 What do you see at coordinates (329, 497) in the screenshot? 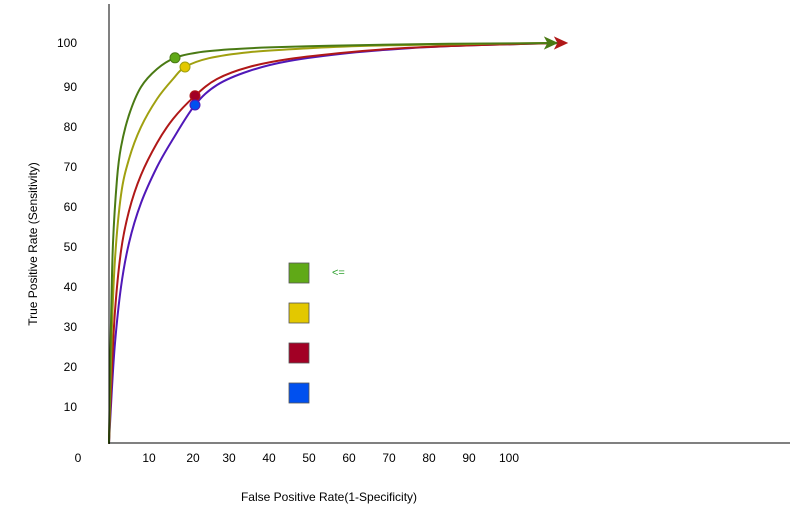
I see `x-axis-title: False Positive Rate(1-Specificity)` at bounding box center [329, 497].